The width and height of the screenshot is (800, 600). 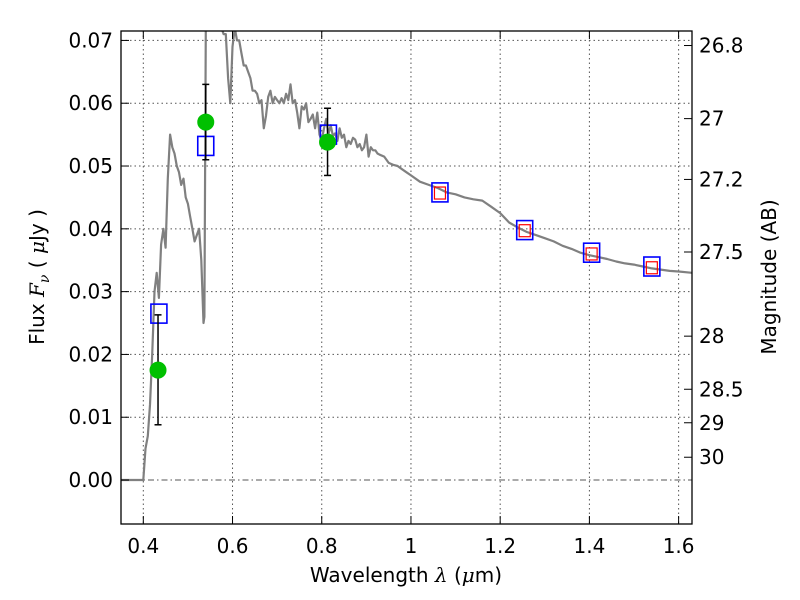 I want to click on y-axis-label: Flux Fν ( μJy ), so click(x=39, y=277).